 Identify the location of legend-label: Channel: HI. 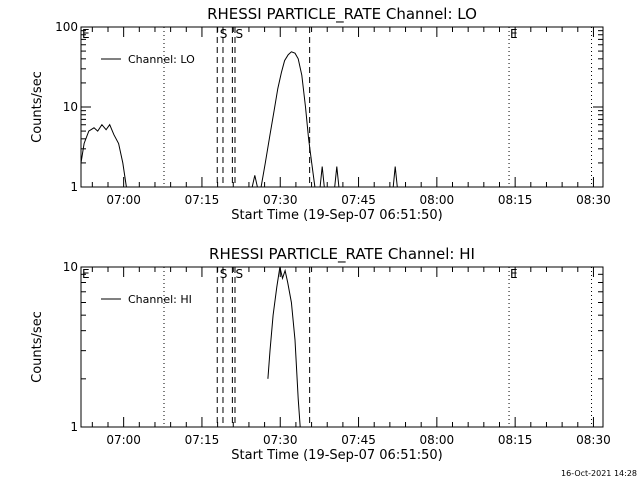
(160, 299).